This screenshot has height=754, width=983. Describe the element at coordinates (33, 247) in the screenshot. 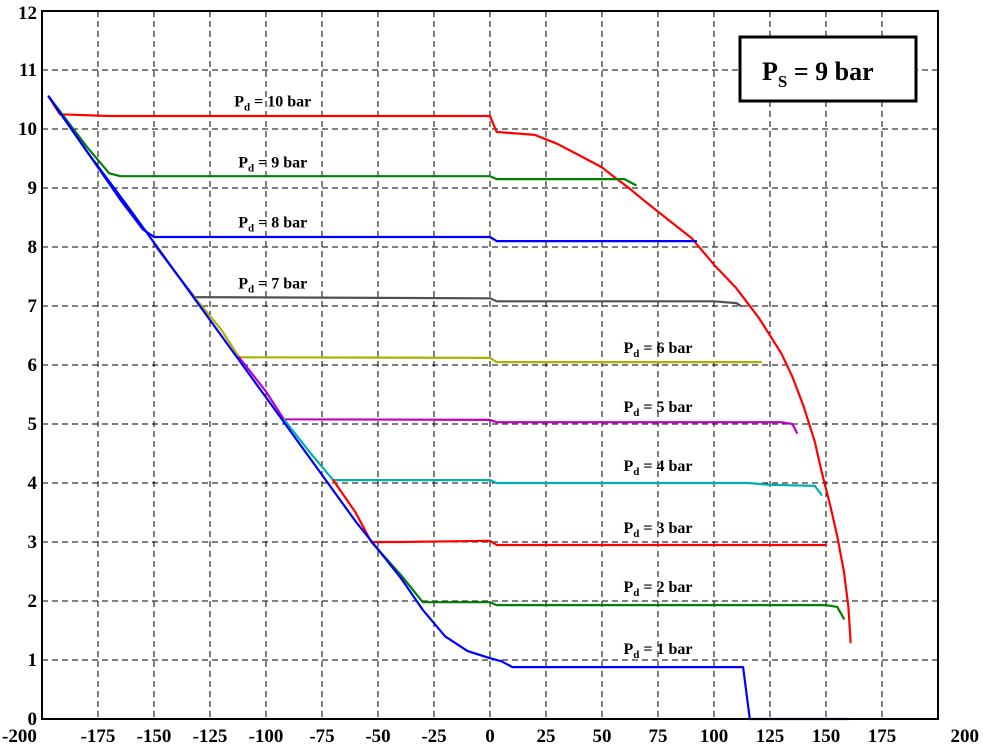

I see `y-tick-label: 8` at that location.